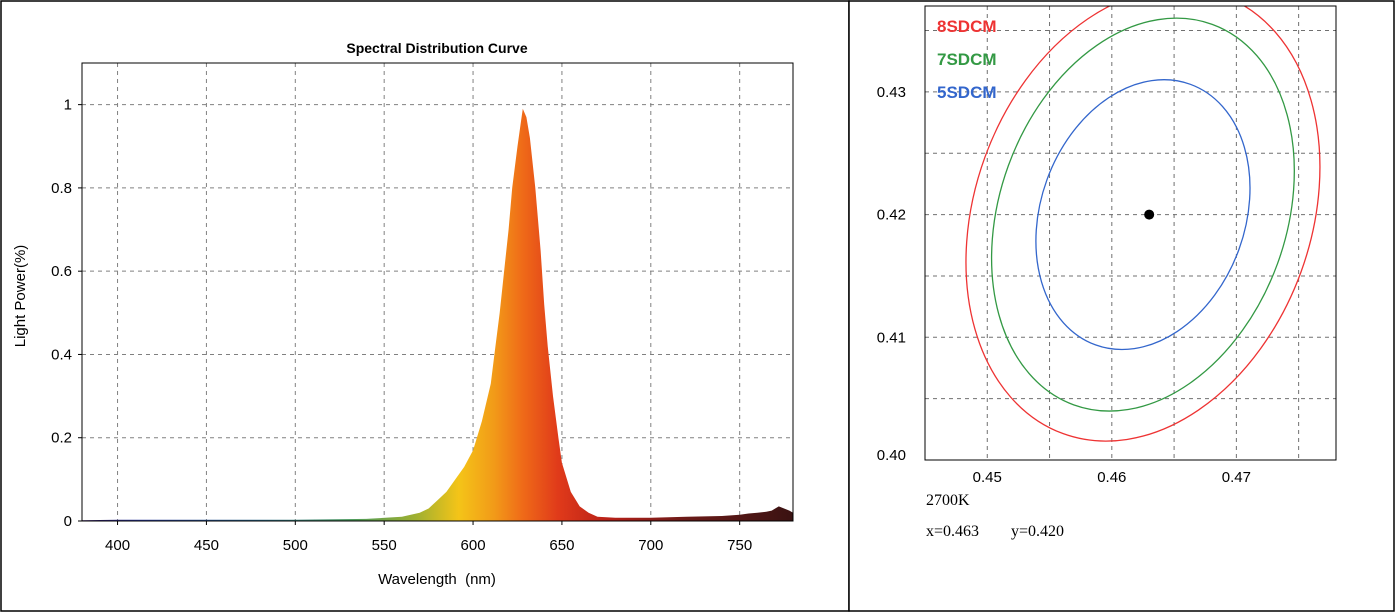 The height and width of the screenshot is (612, 1395). I want to click on x-tick-labels: 400 450 500 550 600 650 700 750, so click(428, 537).